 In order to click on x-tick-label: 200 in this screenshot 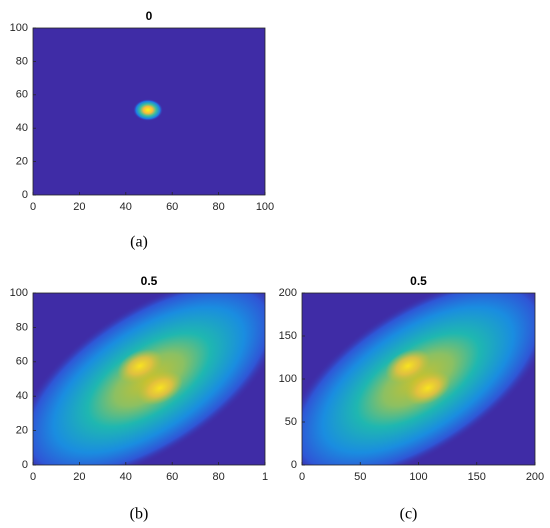, I will do `click(535, 477)`.